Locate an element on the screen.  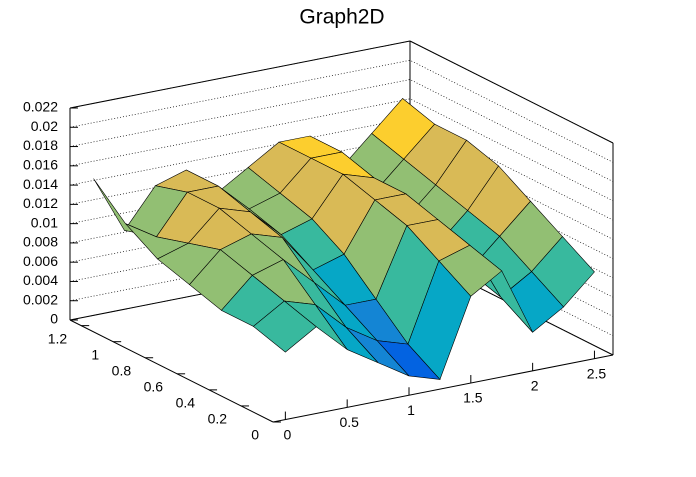
x-axis is located at coordinates (443, 388).